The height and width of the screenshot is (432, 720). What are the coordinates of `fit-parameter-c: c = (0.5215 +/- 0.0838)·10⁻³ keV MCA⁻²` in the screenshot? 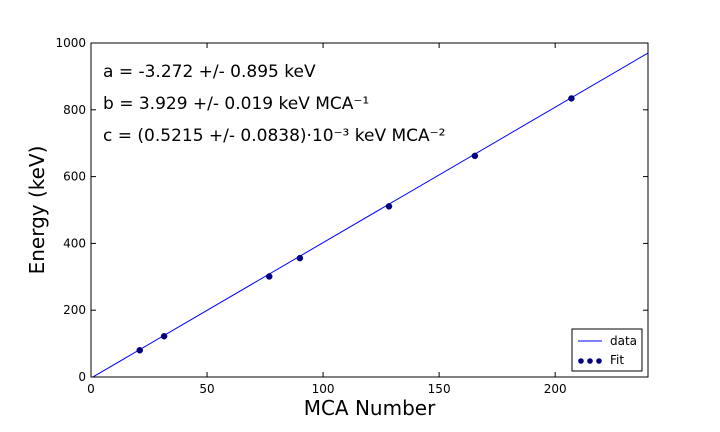 It's located at (274, 136).